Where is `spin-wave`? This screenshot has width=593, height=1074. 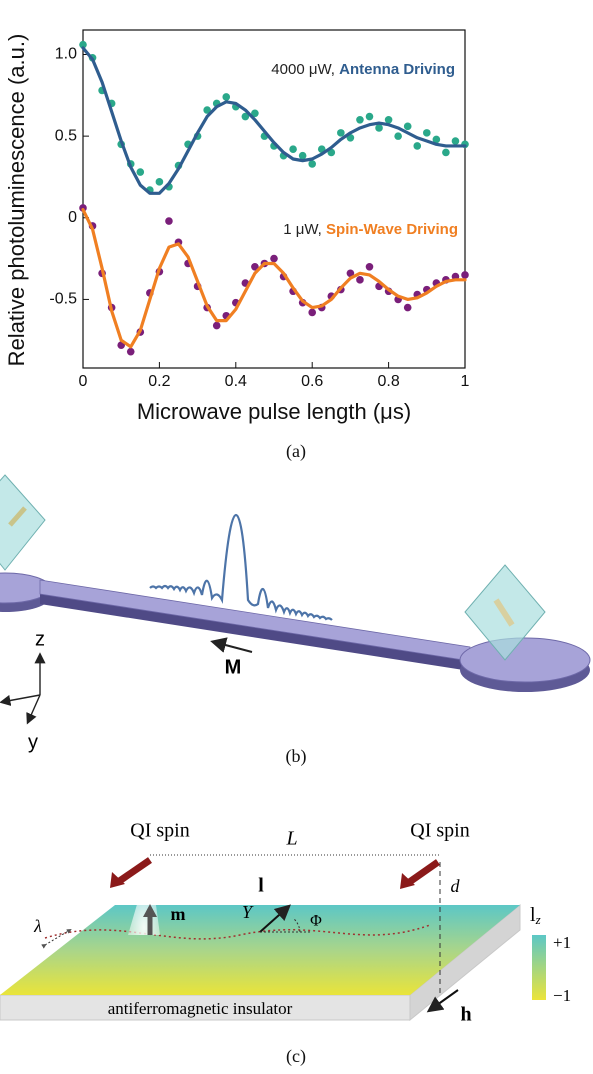
spin-wave is located at coordinates (241, 567).